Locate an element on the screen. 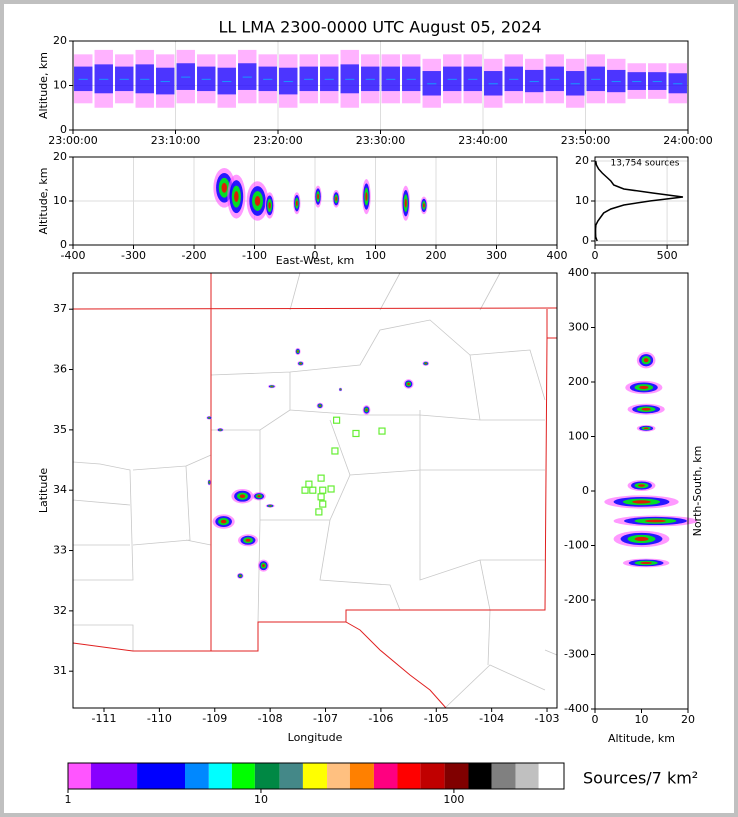  x-tick-label: 23:10:00 is located at coordinates (175, 140).